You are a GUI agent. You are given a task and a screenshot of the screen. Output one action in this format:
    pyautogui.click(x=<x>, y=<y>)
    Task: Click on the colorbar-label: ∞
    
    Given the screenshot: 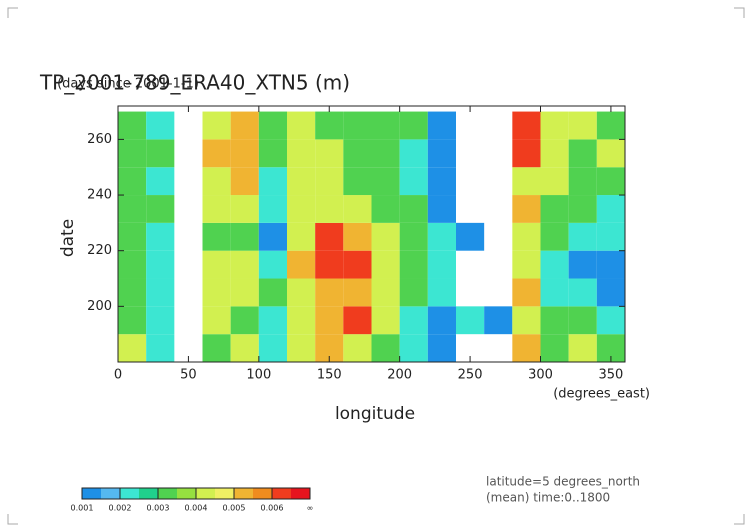 What is the action you would take?
    pyautogui.click(x=310, y=508)
    